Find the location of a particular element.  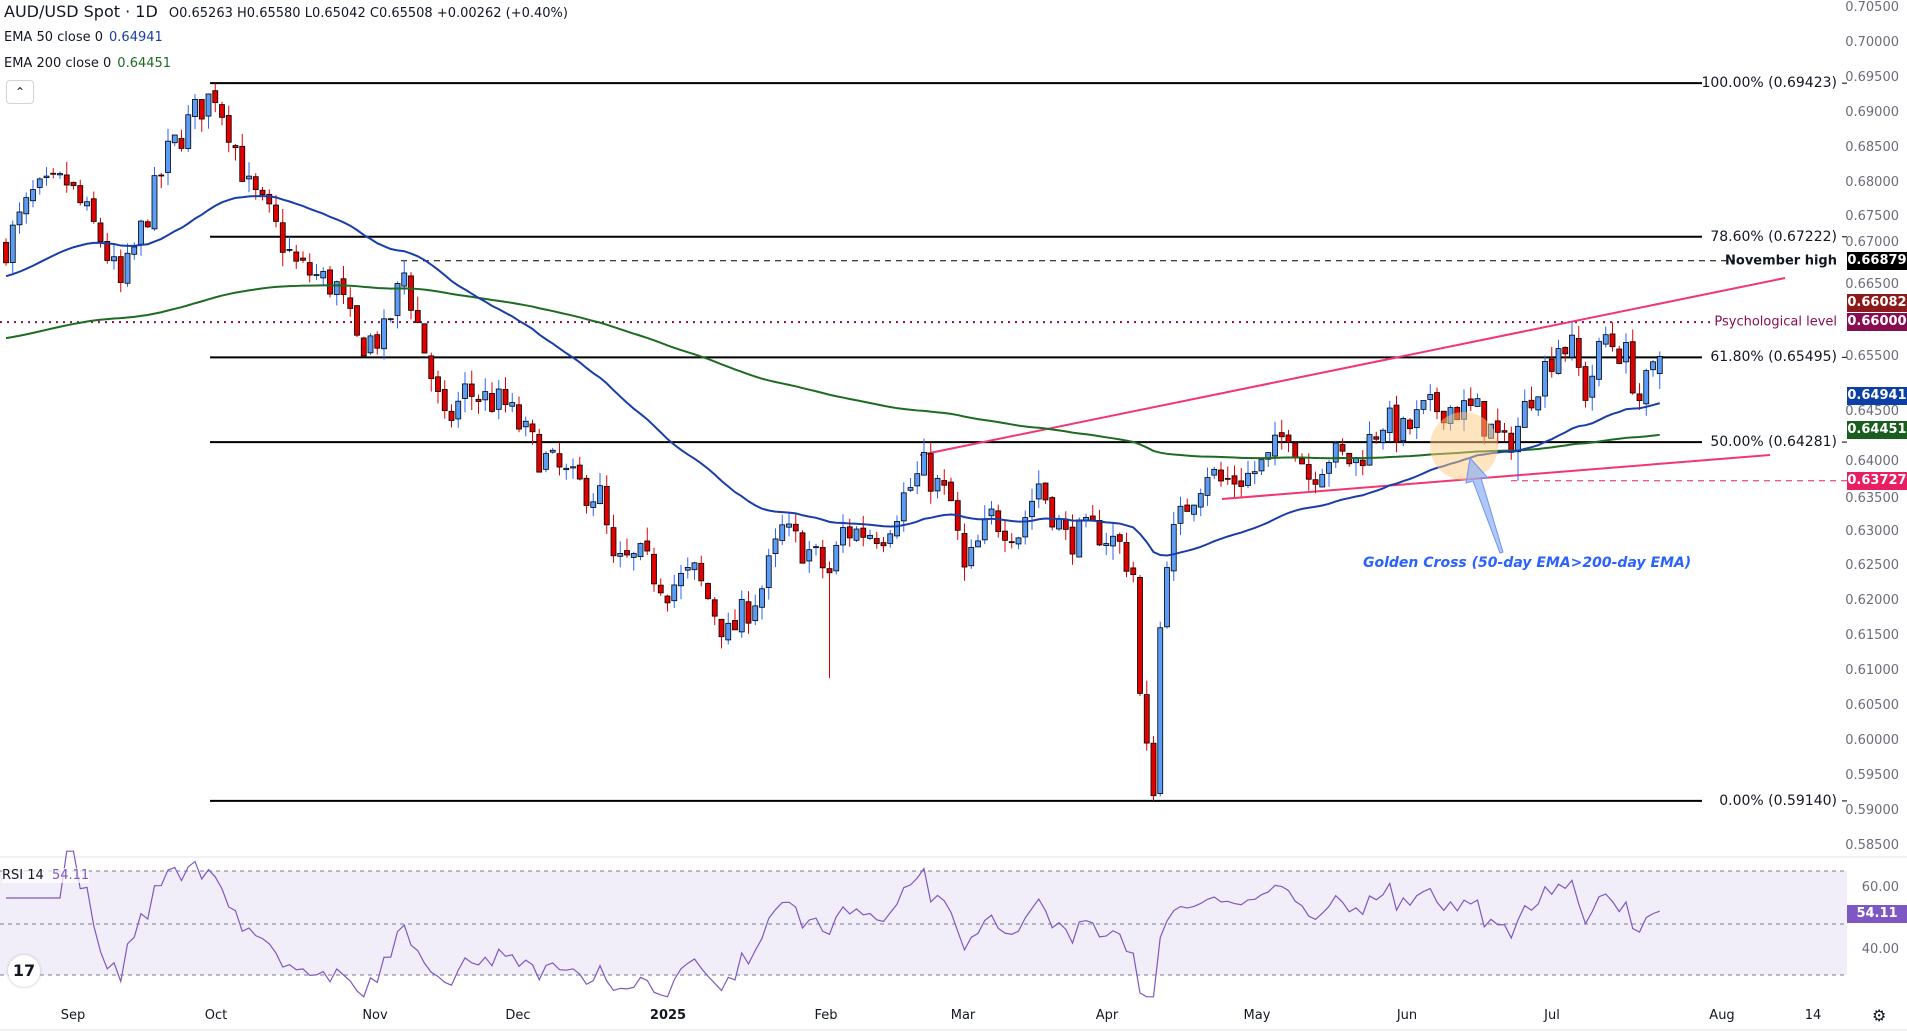

close-value: 0.65508 is located at coordinates (405, 13).